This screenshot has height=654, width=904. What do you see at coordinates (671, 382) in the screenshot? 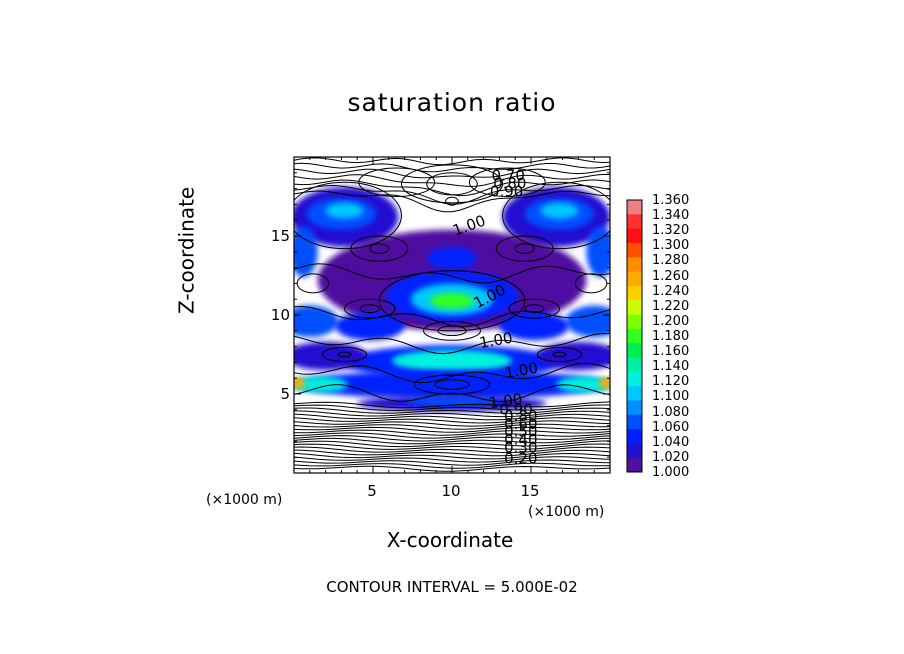
I see `colorbar-label: 1.120` at bounding box center [671, 382].